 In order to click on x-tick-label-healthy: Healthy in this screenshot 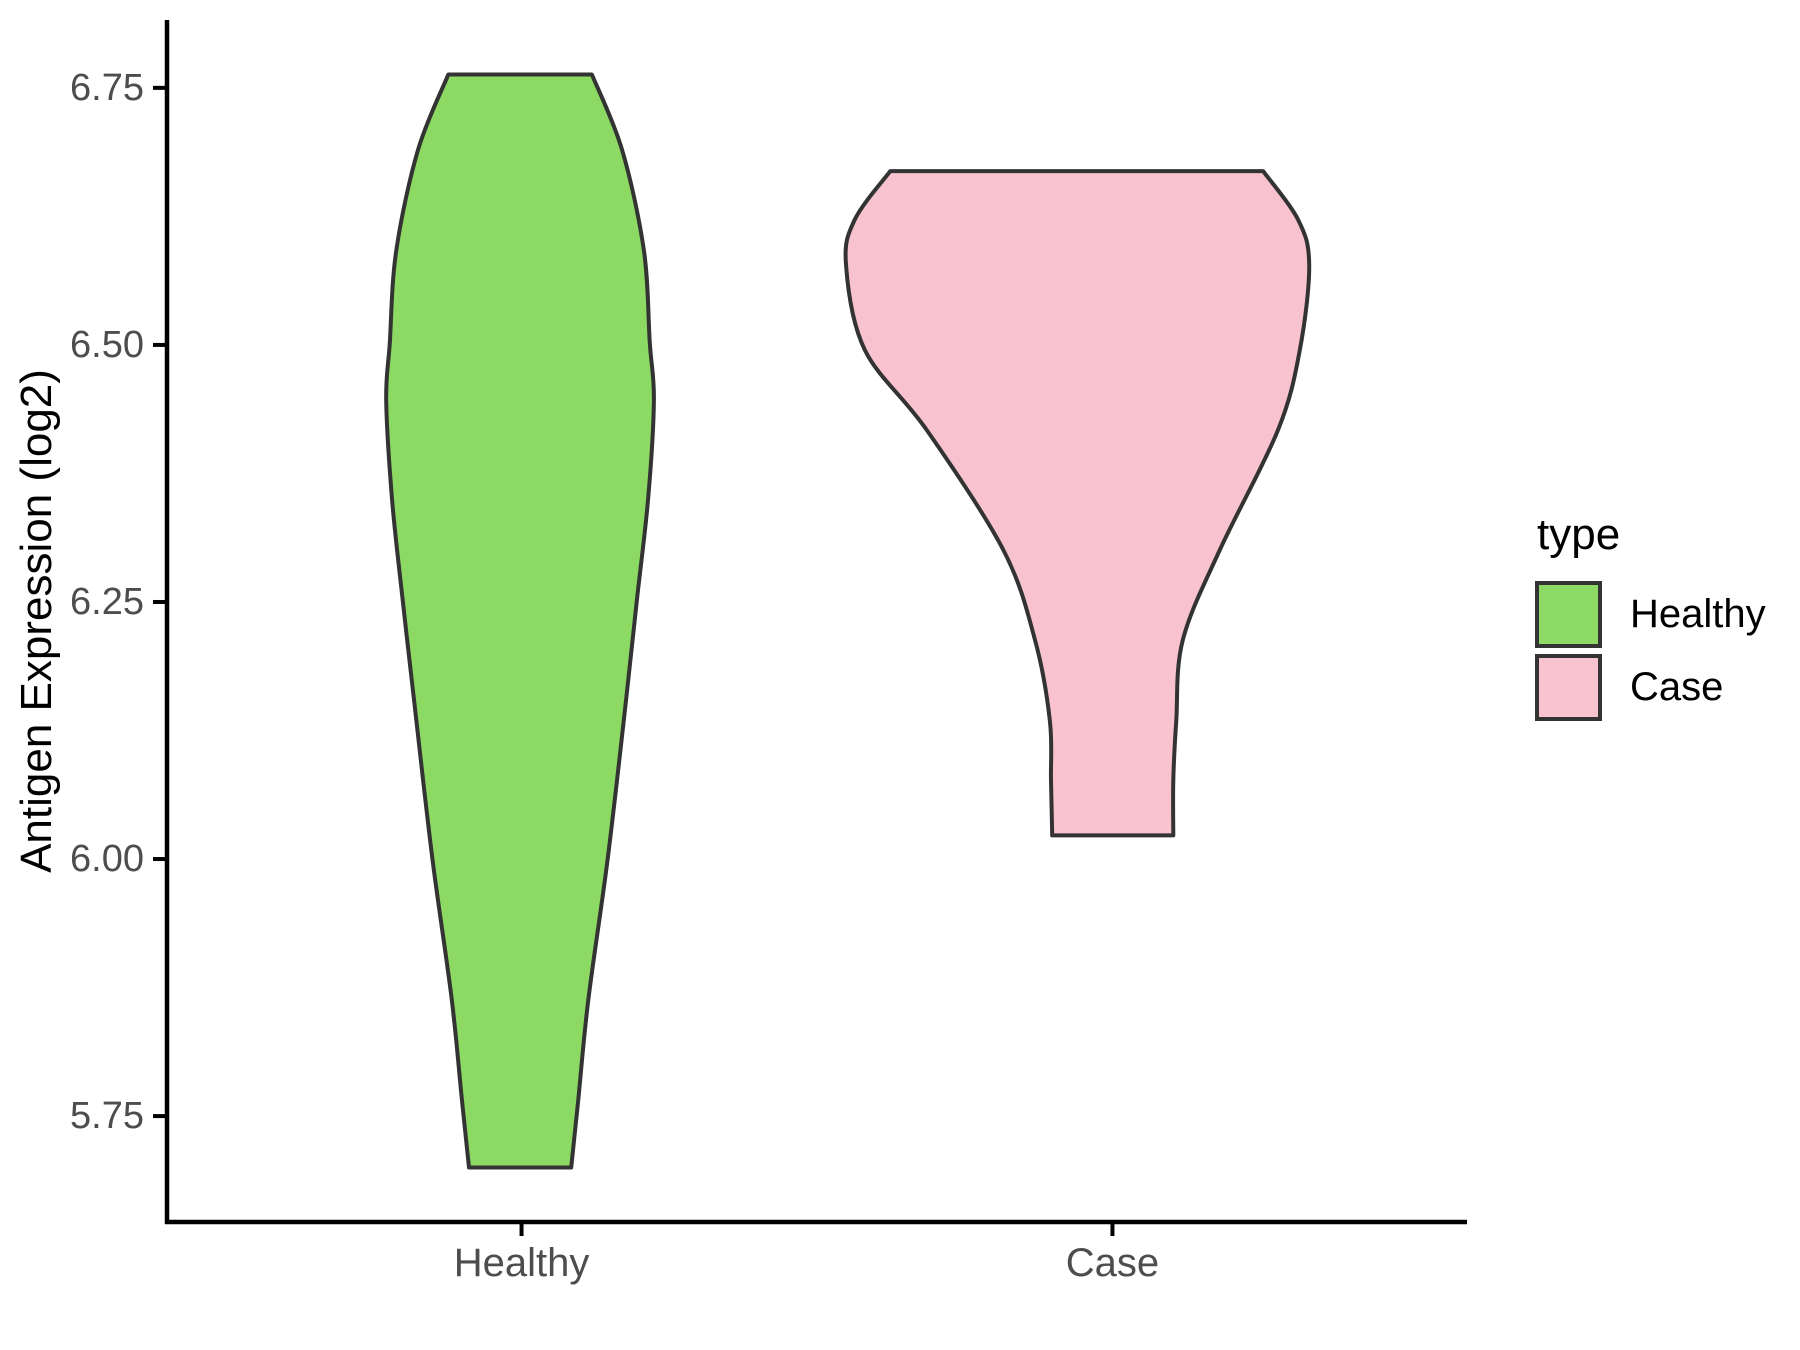, I will do `click(521, 1263)`.